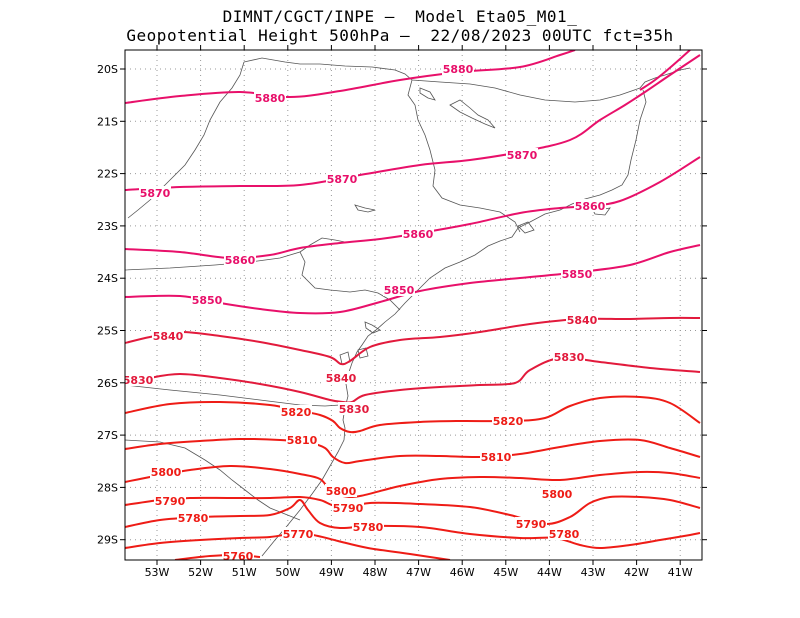  I want to click on lon-tick-label: 45W, so click(505, 572).